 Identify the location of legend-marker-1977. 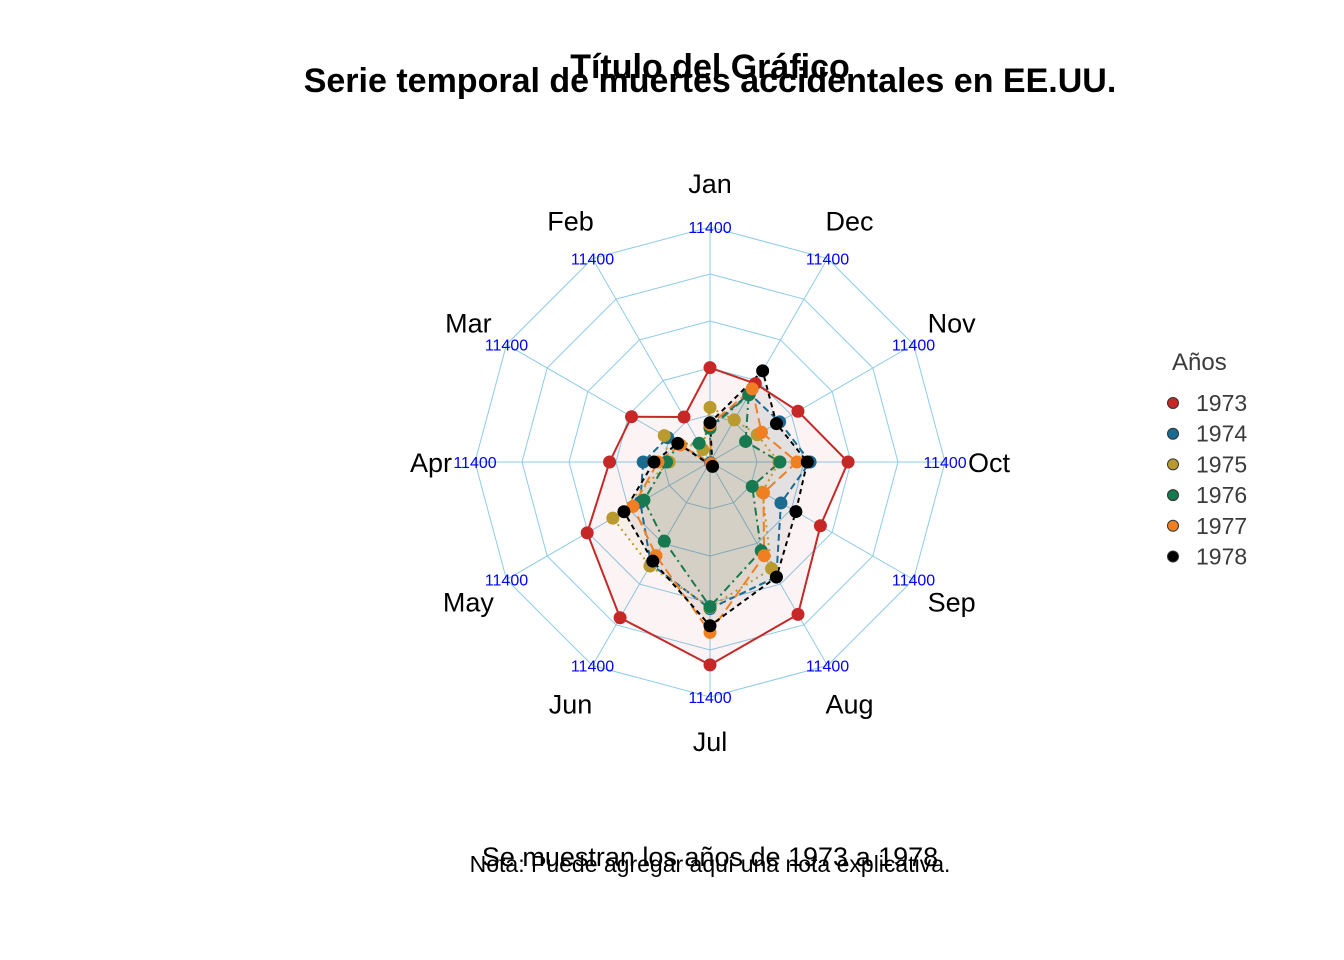
(1173, 525).